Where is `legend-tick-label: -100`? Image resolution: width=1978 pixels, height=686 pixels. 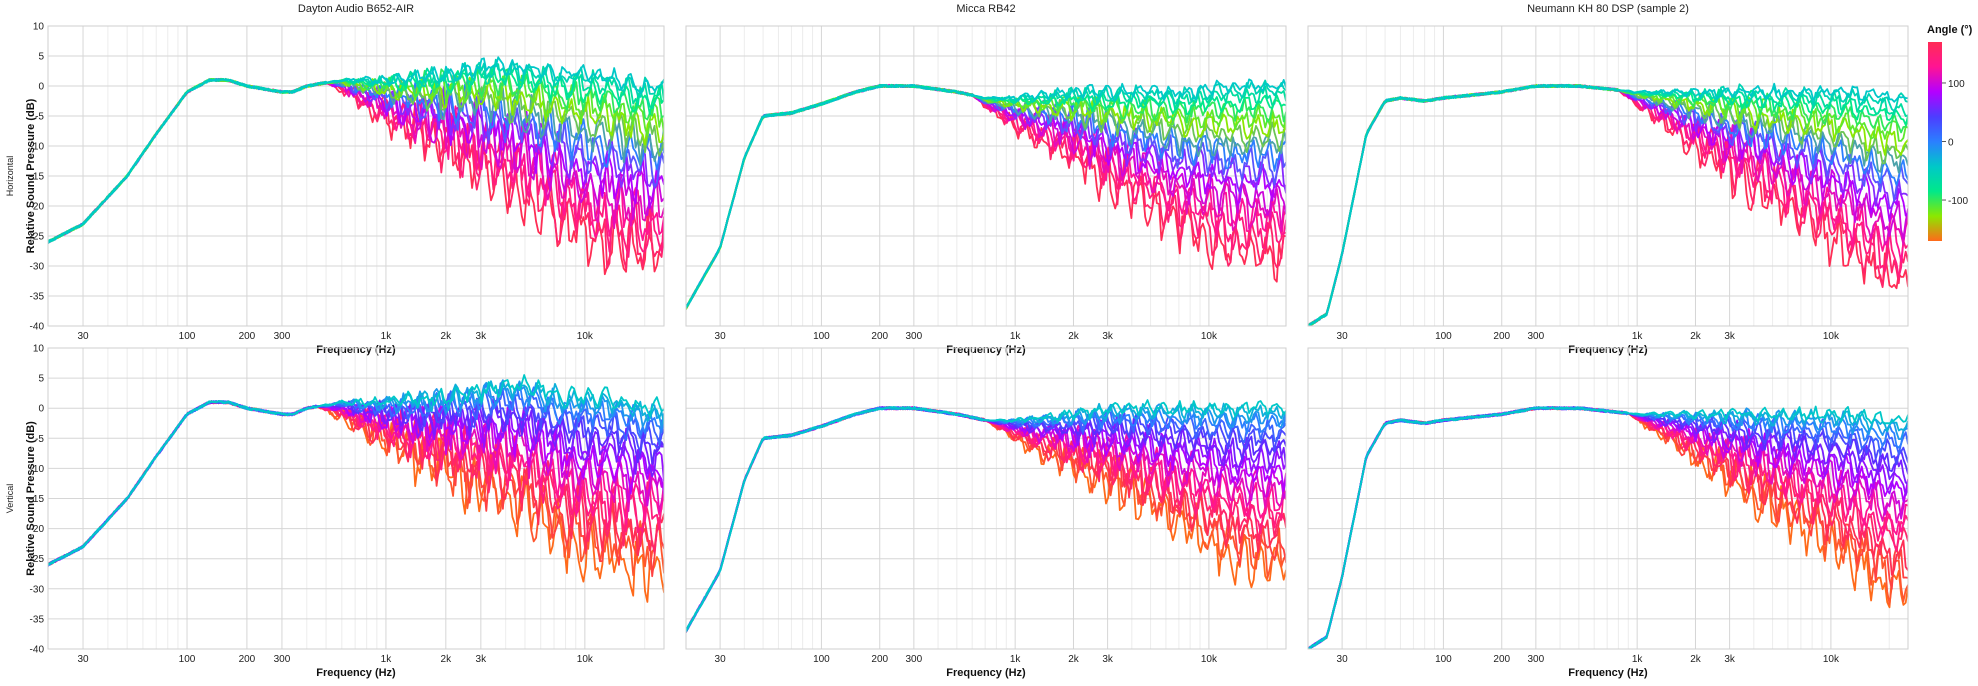 legend-tick-label: -100 is located at coordinates (1958, 201).